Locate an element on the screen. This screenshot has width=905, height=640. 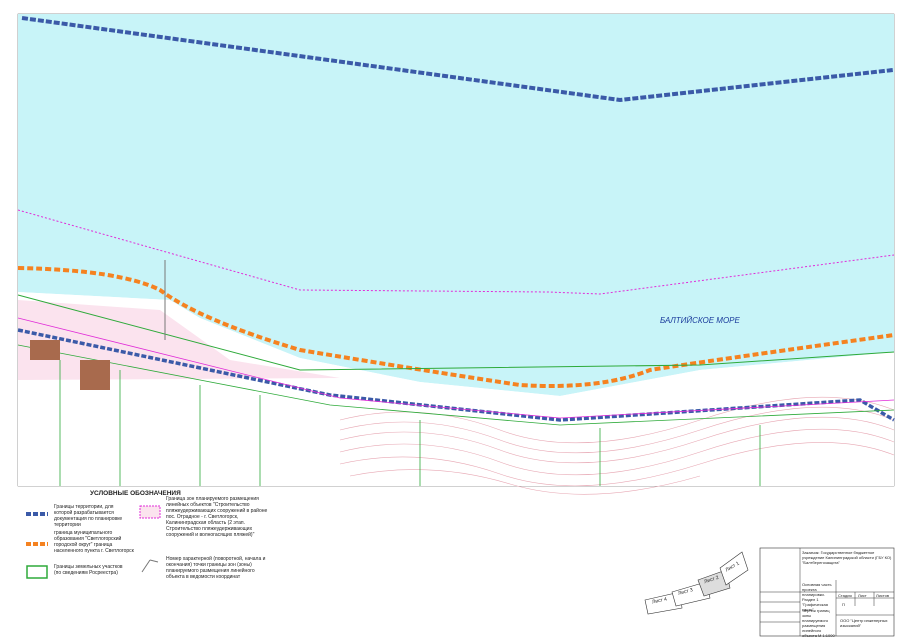
company: ООО "Центр инженерных изысканий" is located at coordinates (864, 623).